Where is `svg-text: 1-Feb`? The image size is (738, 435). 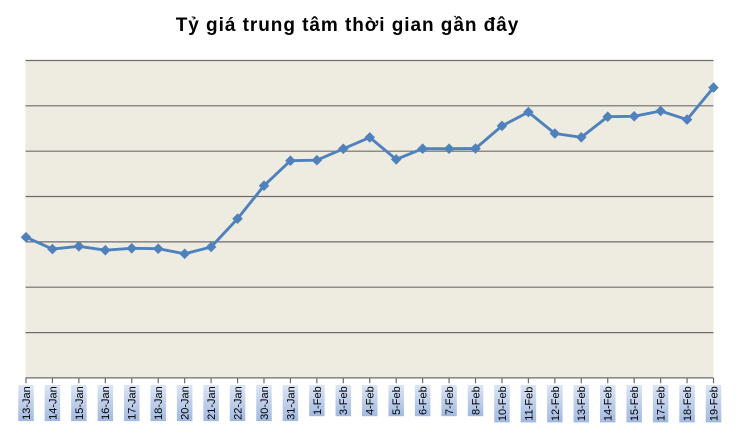 svg-text: 1-Feb is located at coordinates (318, 400).